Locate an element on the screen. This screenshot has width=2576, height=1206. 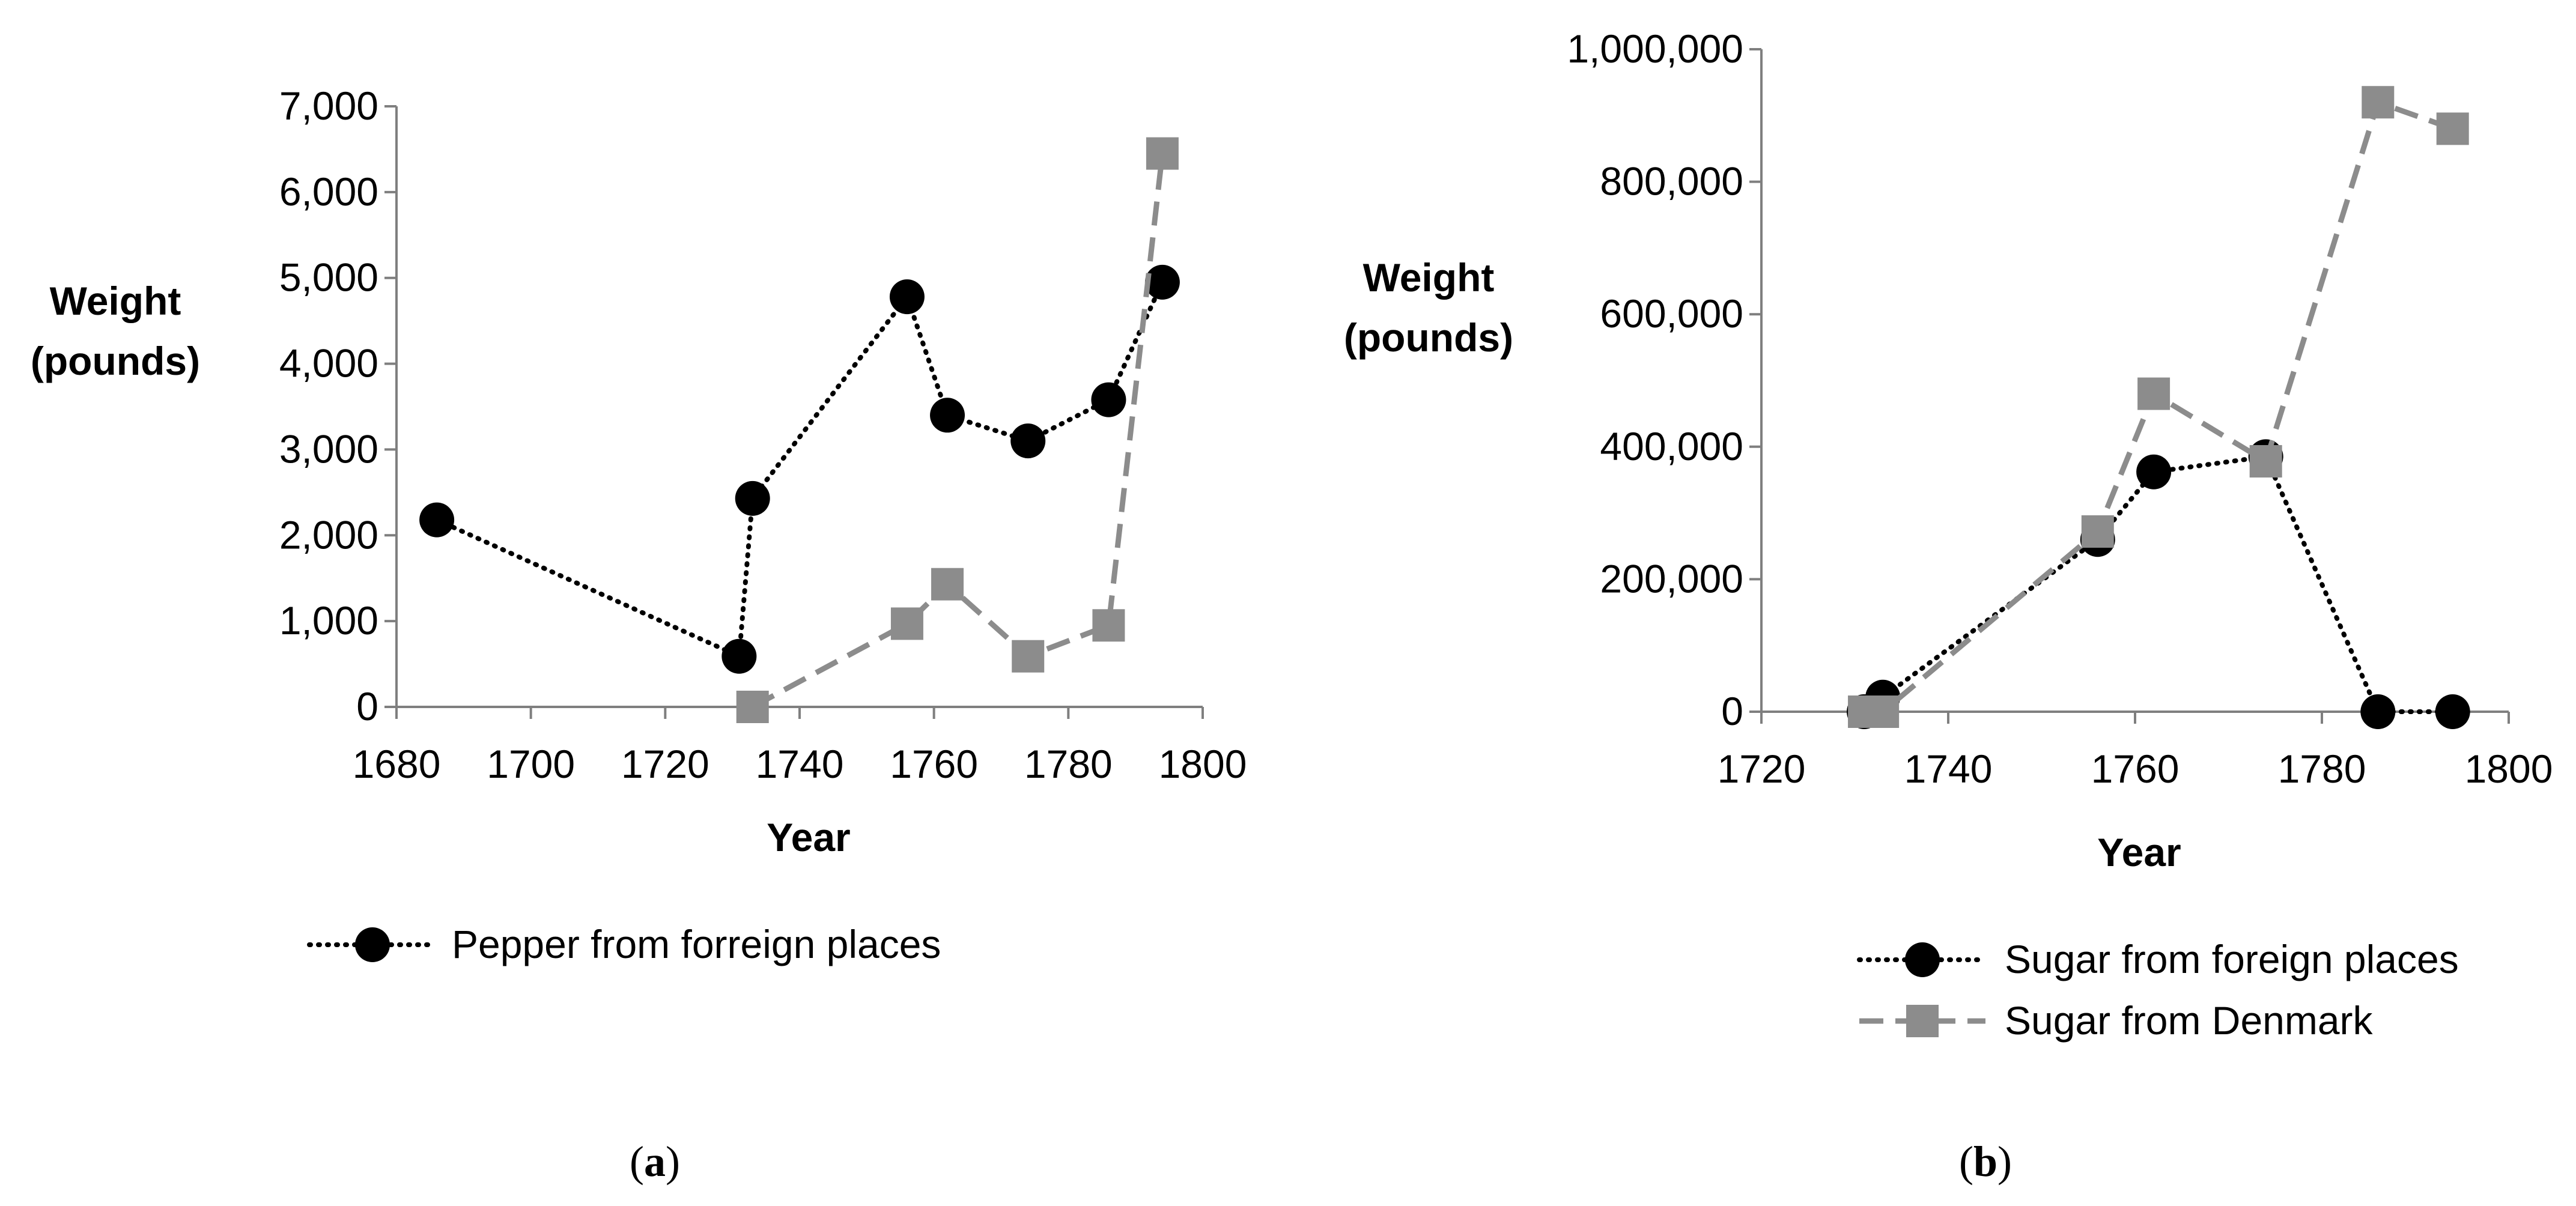
legend-label: Sugar from Denmark is located at coordinates (2189, 1021).